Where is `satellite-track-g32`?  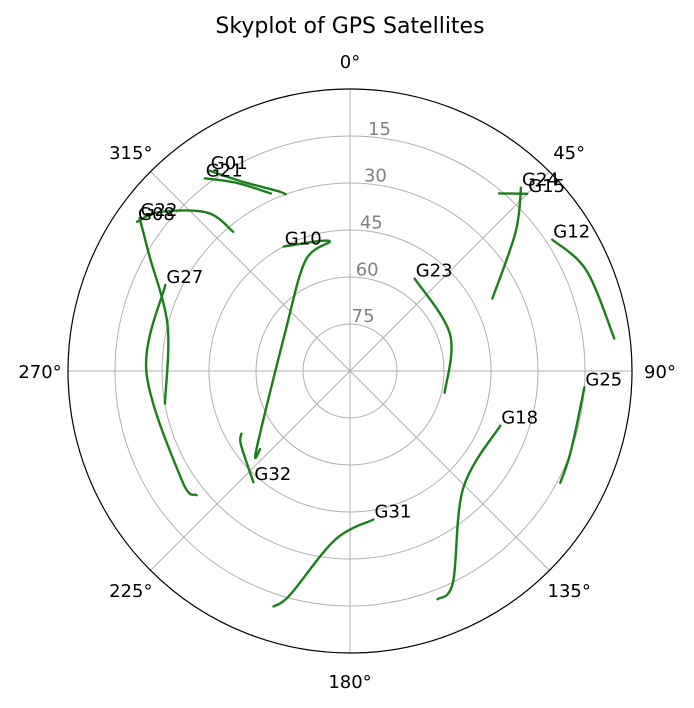
satellite-track-g32 is located at coordinates (246, 458).